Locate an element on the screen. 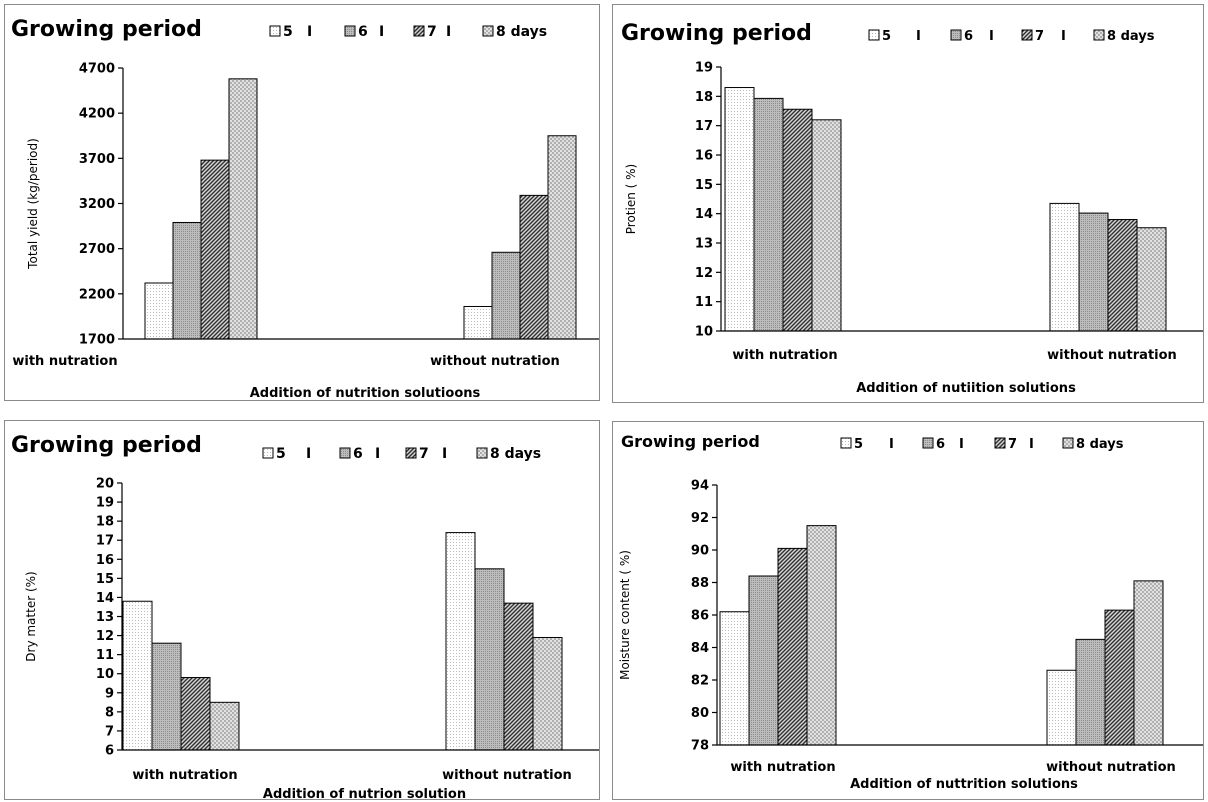  y-tick-label: 3200 is located at coordinates (97, 204).